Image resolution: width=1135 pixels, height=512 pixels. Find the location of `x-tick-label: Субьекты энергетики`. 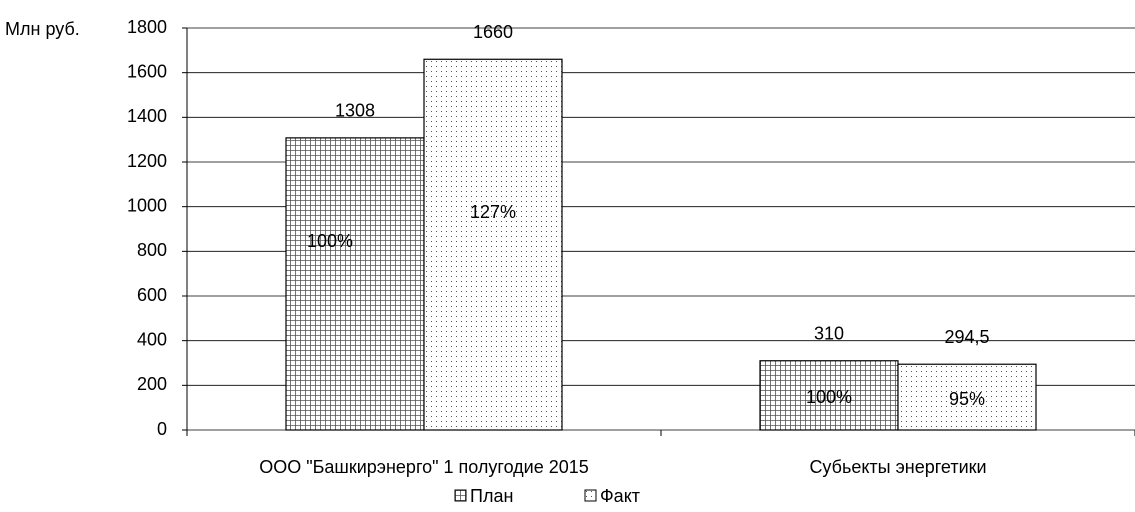

x-tick-label: Субьекты энергетики is located at coordinates (897, 467).